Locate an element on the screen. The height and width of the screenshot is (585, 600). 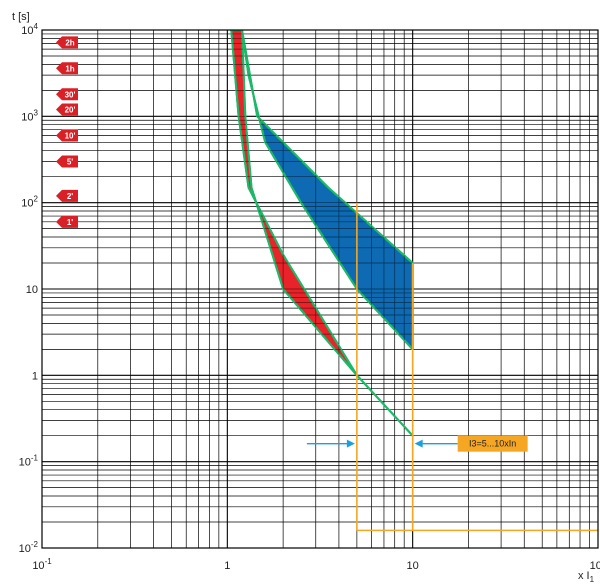
x-tick-labels: 10-1 1 10 102 is located at coordinates (316, 564).